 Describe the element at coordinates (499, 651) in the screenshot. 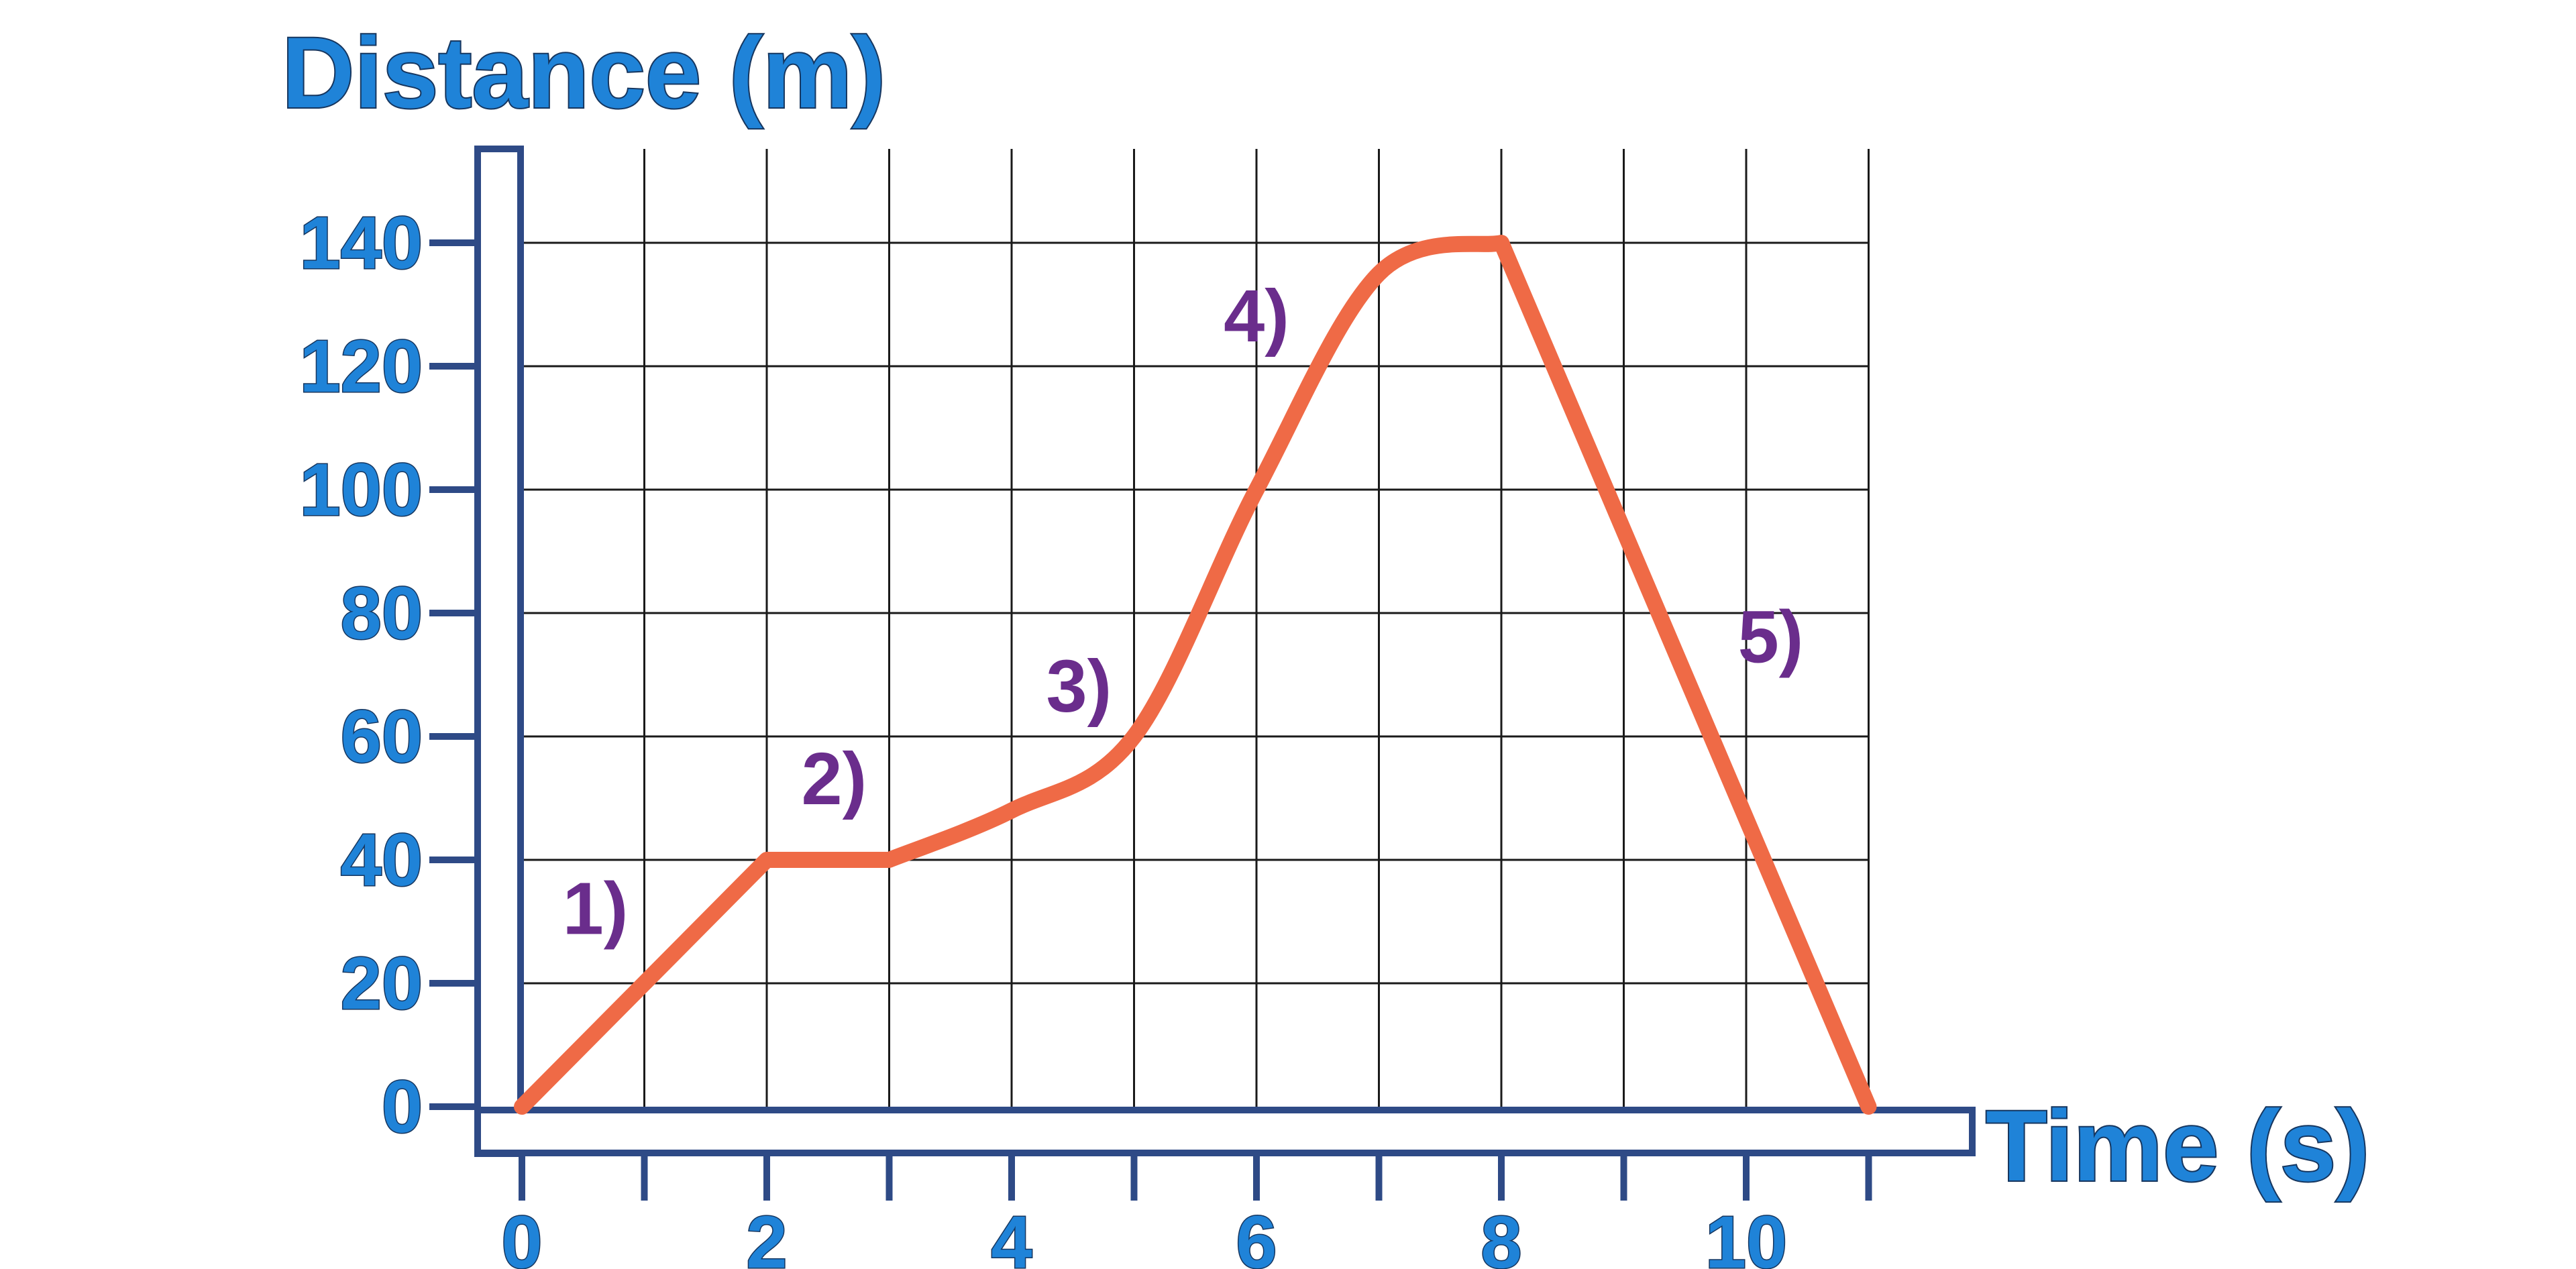

I see `y-axis-bar` at that location.